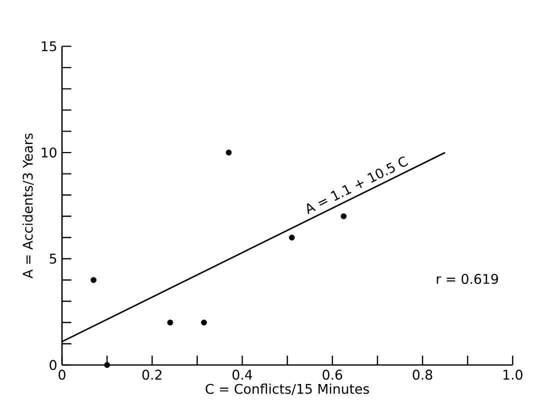 The image size is (536, 417). Describe the element at coordinates (288, 389) in the screenshot. I see `x-axis-title: C = Conflicts/15 Minutes` at that location.